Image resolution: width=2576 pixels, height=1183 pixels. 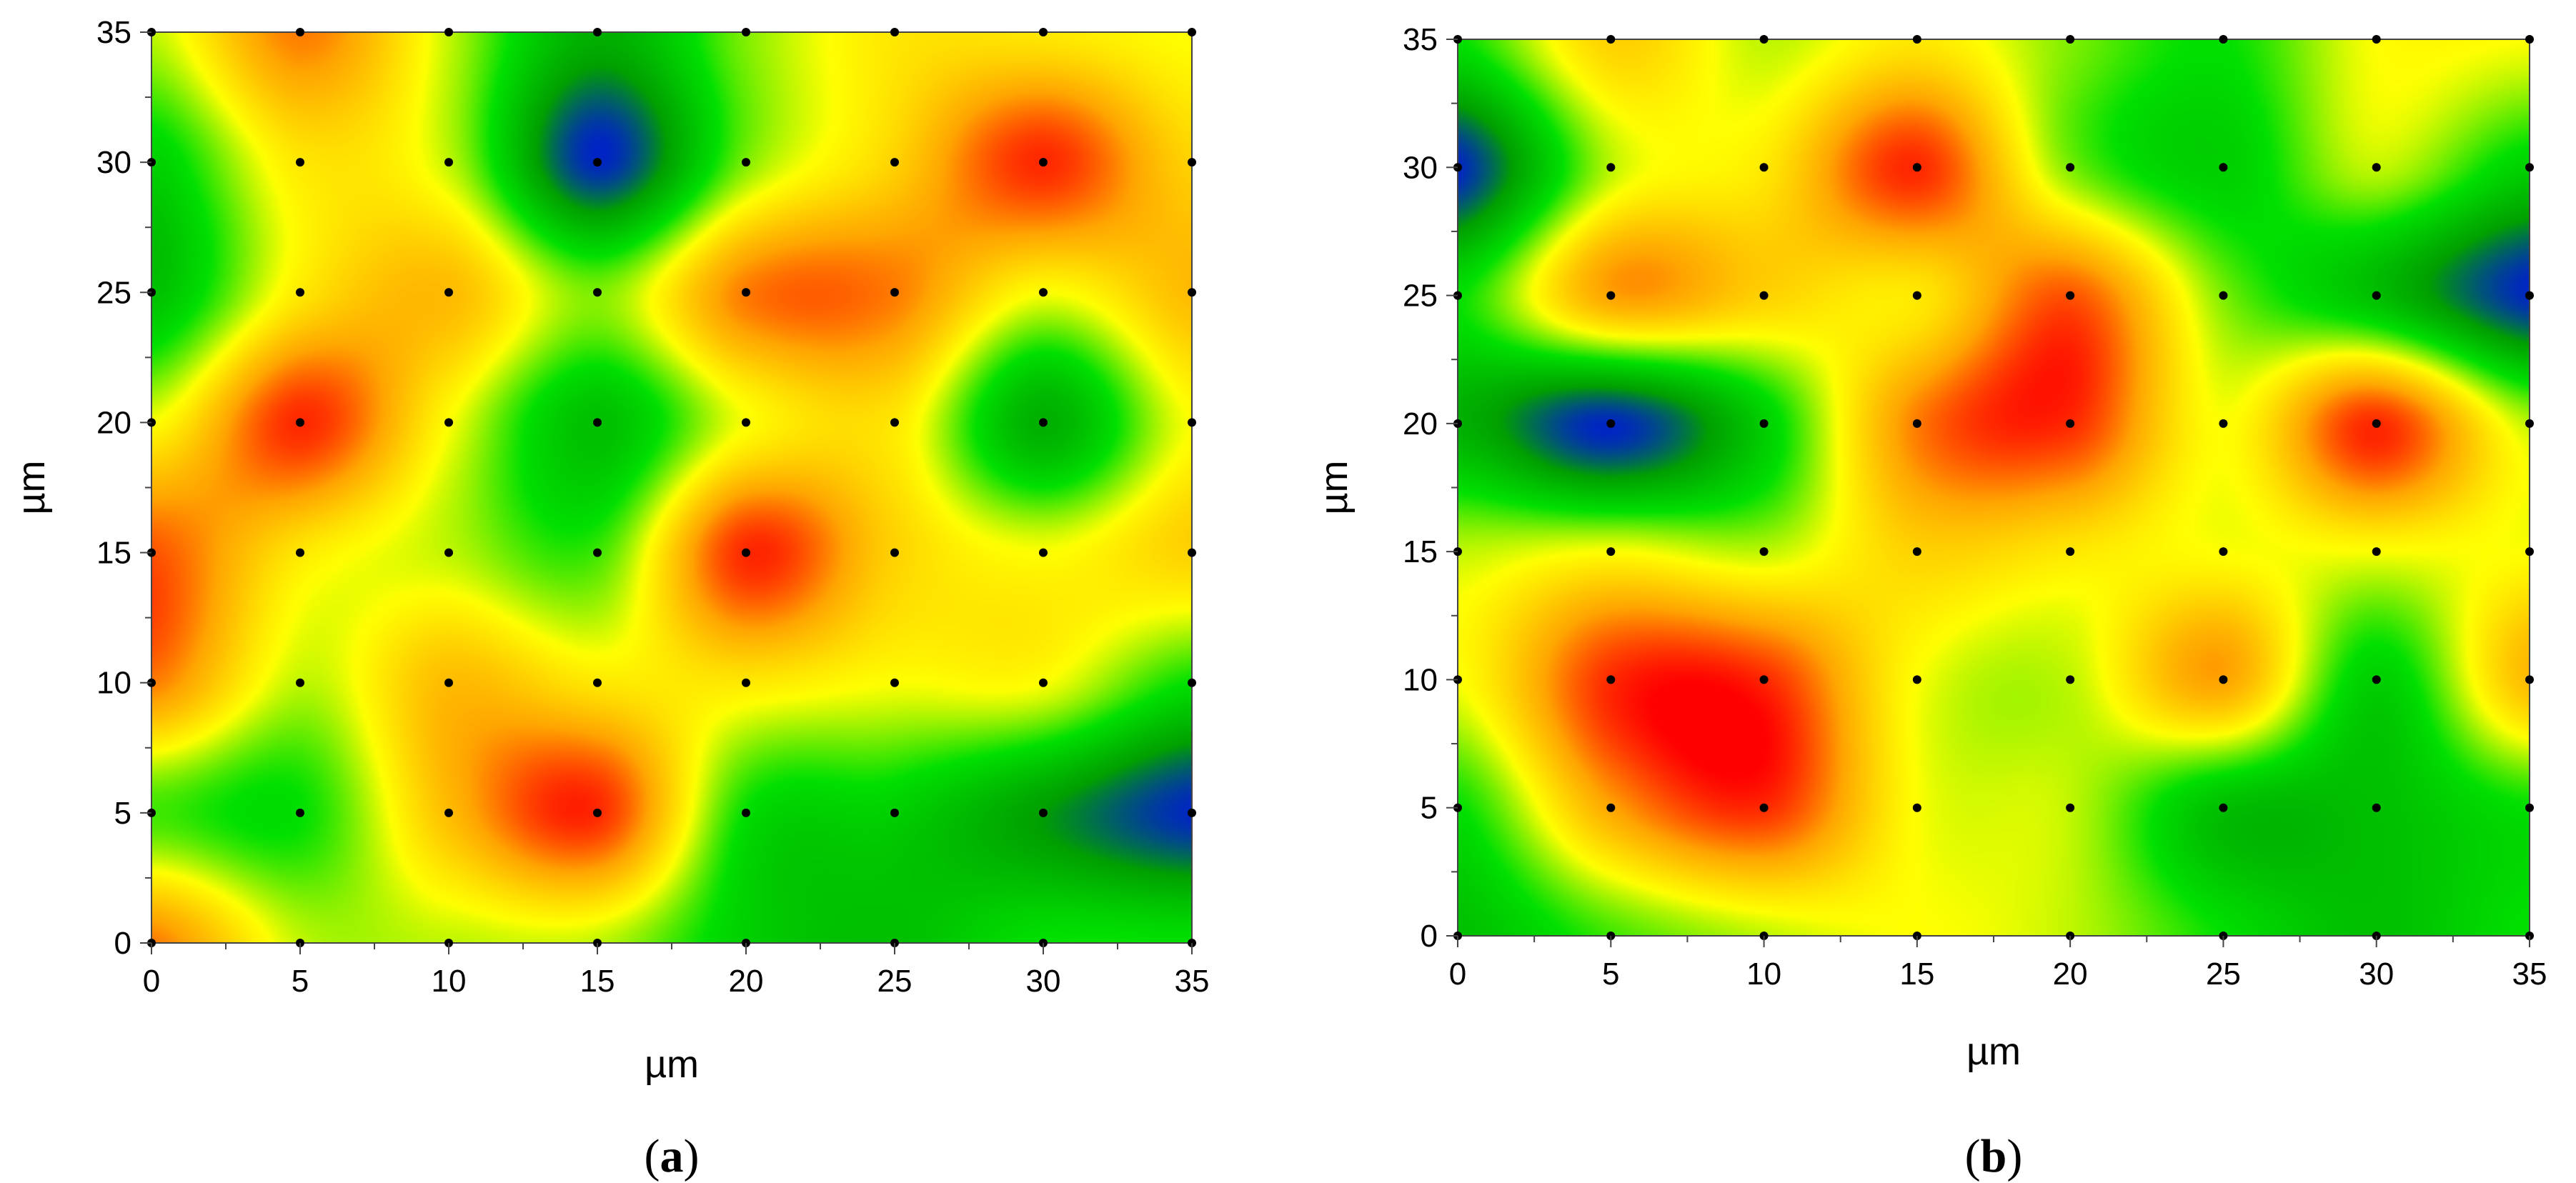 What do you see at coordinates (1994, 1156) in the screenshot?
I see `panel-caption: (b)` at bounding box center [1994, 1156].